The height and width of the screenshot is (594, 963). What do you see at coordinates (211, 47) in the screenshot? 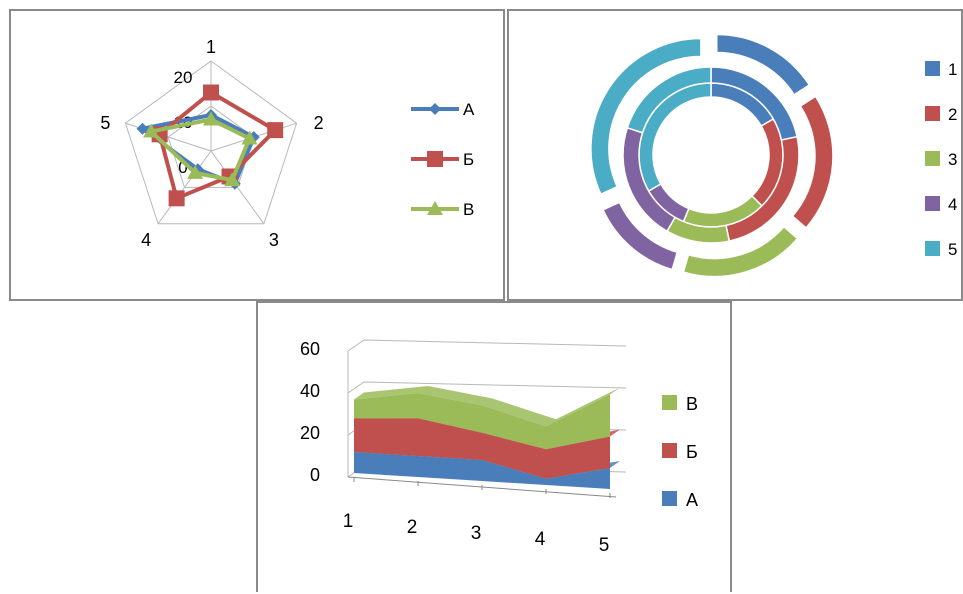
I see `radar-category-label: 1` at bounding box center [211, 47].